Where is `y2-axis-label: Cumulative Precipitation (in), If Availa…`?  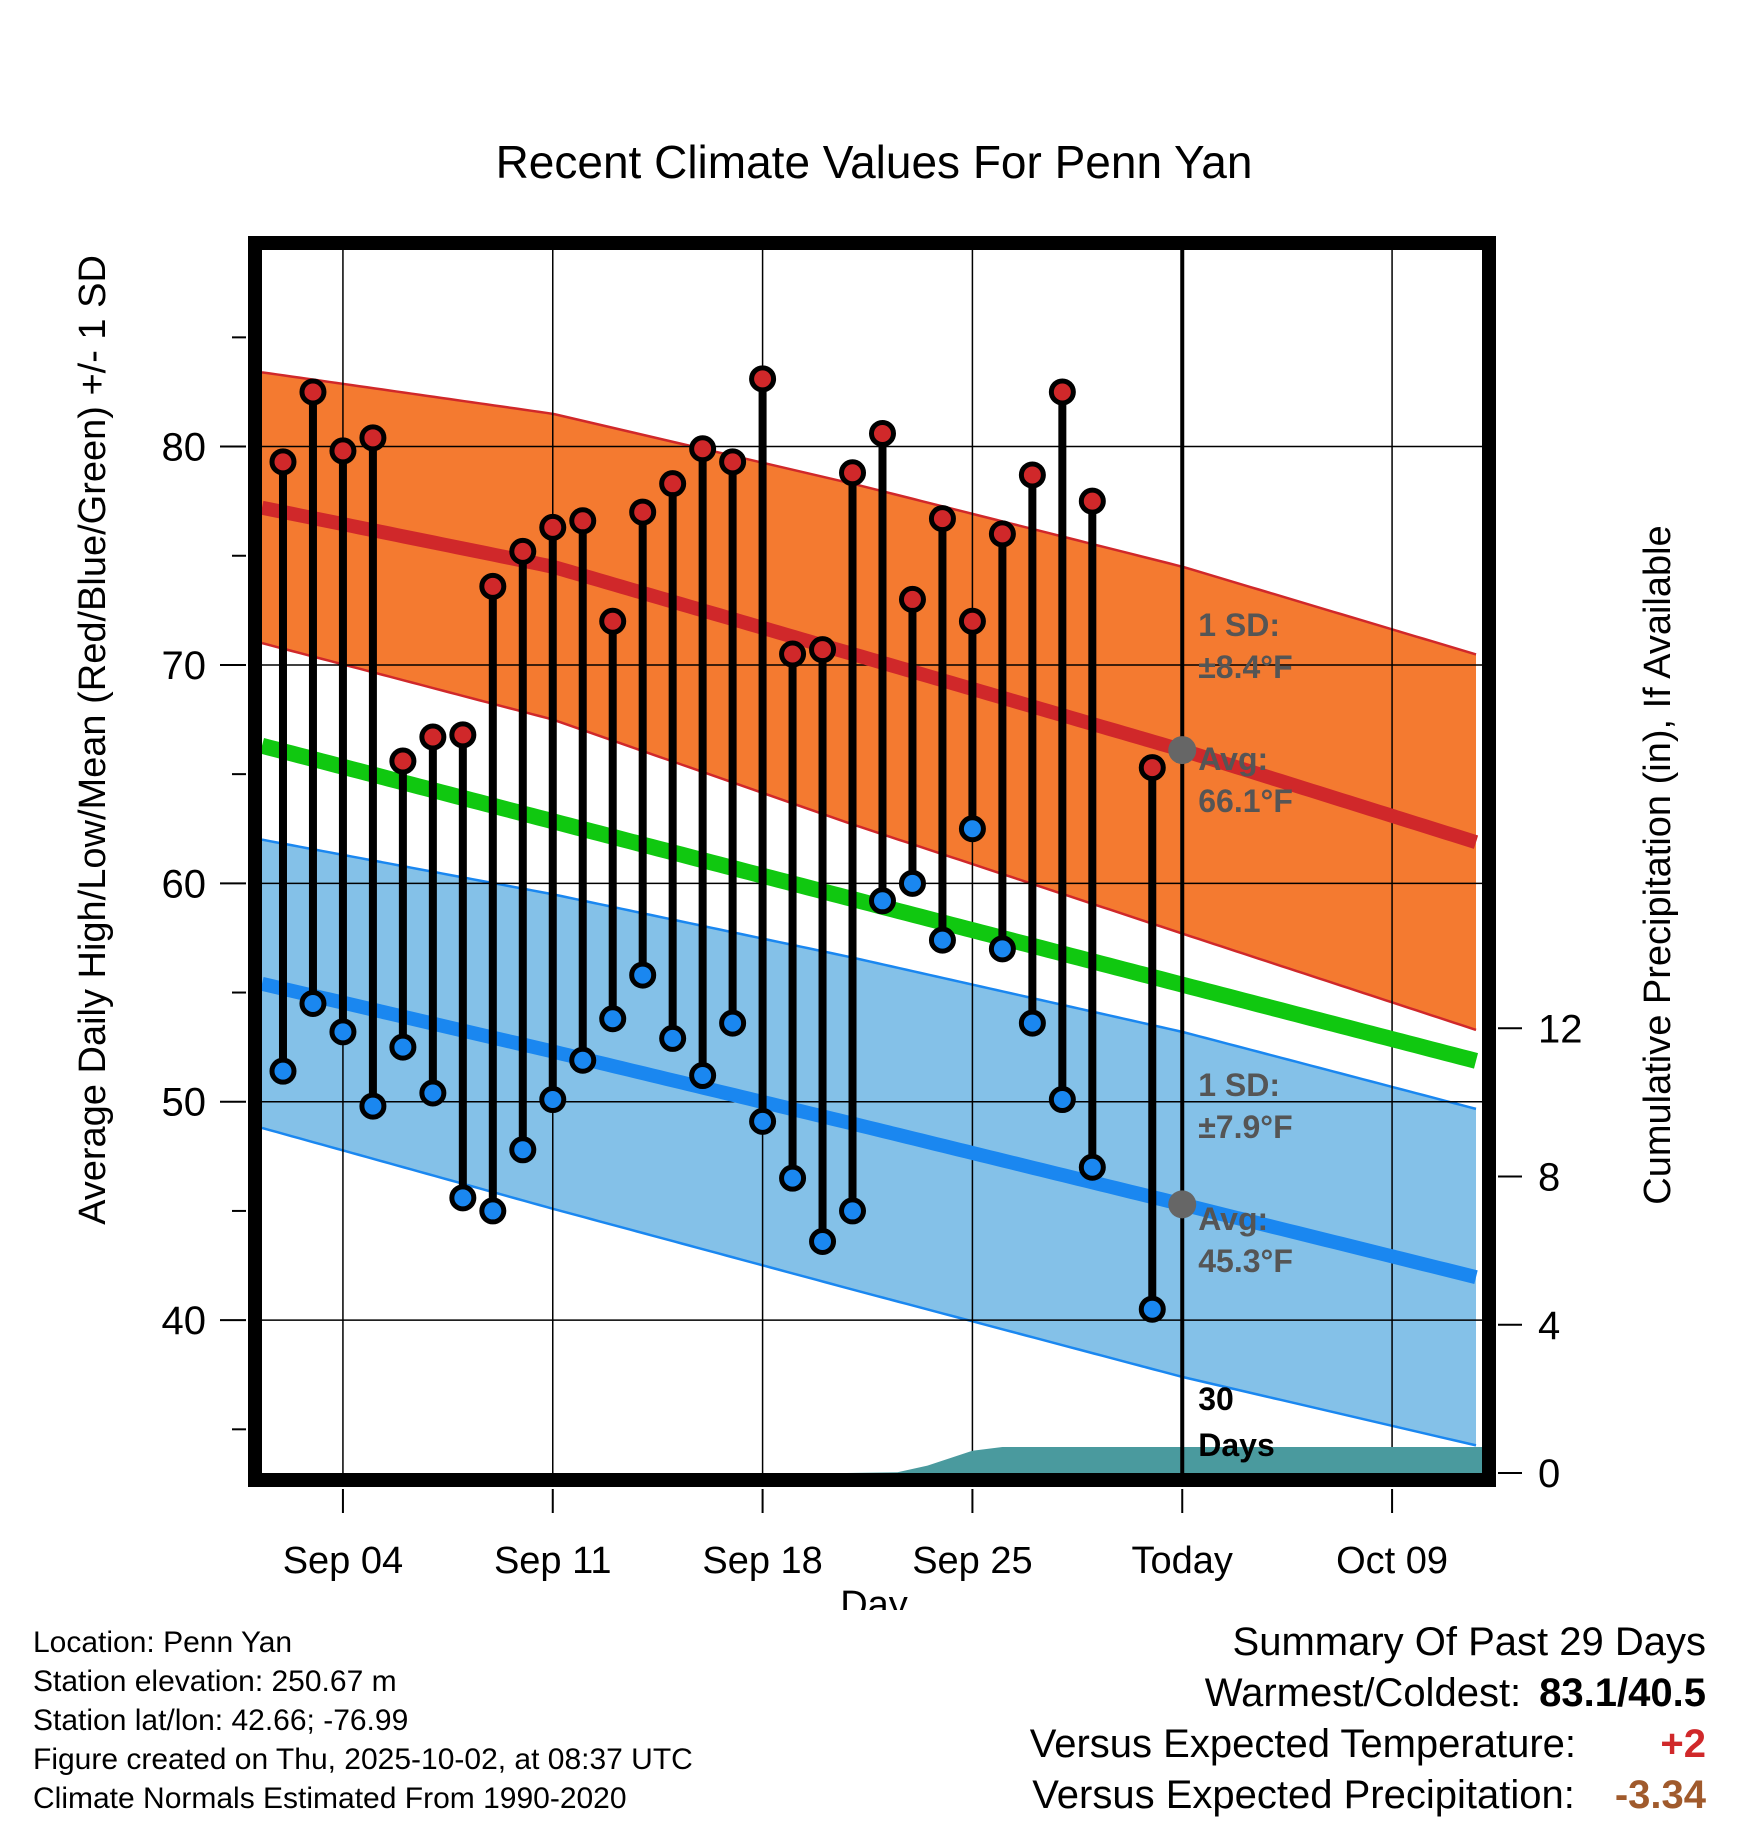
y2-axis-label: Cumulative Precipitation (in), If Availa… is located at coordinates (1658, 864).